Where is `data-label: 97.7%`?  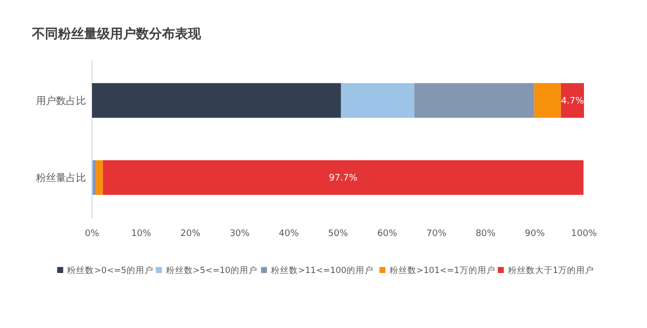 data-label: 97.7% is located at coordinates (343, 179).